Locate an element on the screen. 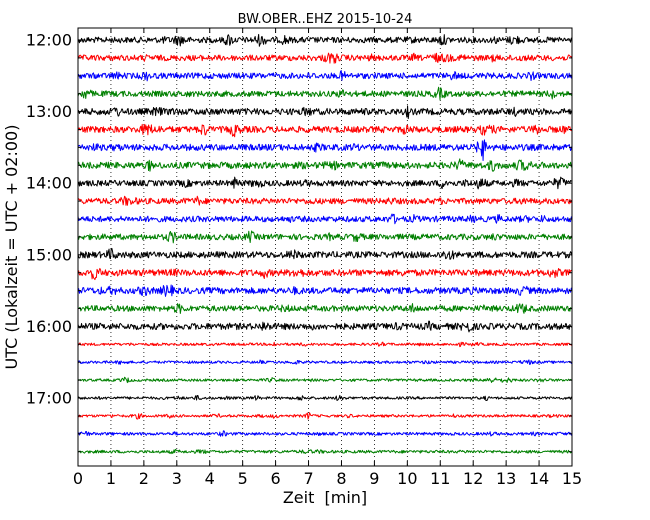 The image size is (650, 520). x-tick-label: 7 is located at coordinates (308, 478).